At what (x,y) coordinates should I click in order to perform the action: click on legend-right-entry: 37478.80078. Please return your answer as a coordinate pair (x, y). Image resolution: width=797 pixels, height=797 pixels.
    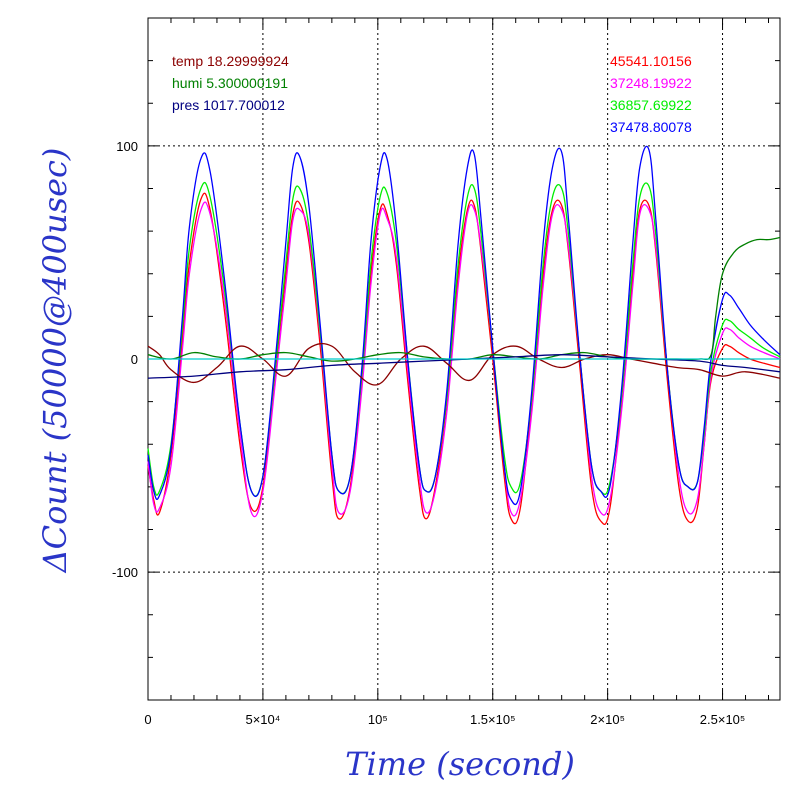
    Looking at the image, I should click on (651, 127).